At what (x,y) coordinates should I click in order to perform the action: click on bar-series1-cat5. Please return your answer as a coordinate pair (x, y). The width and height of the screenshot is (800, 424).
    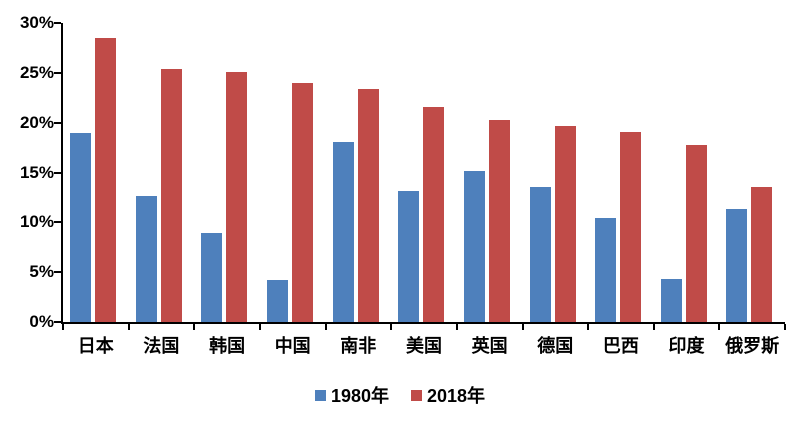
    Looking at the image, I should click on (434, 214).